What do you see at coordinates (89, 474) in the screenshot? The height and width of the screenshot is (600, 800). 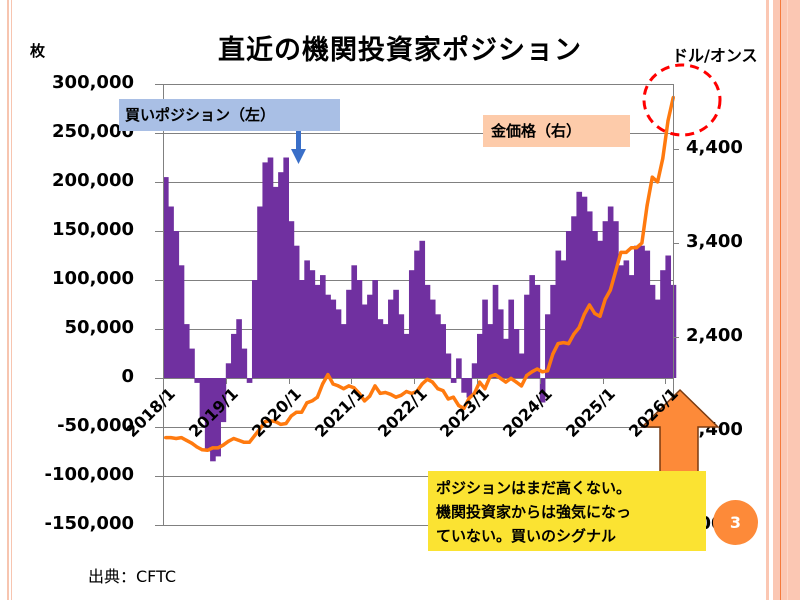 I see `left-tick-label: -100,000` at bounding box center [89, 474].